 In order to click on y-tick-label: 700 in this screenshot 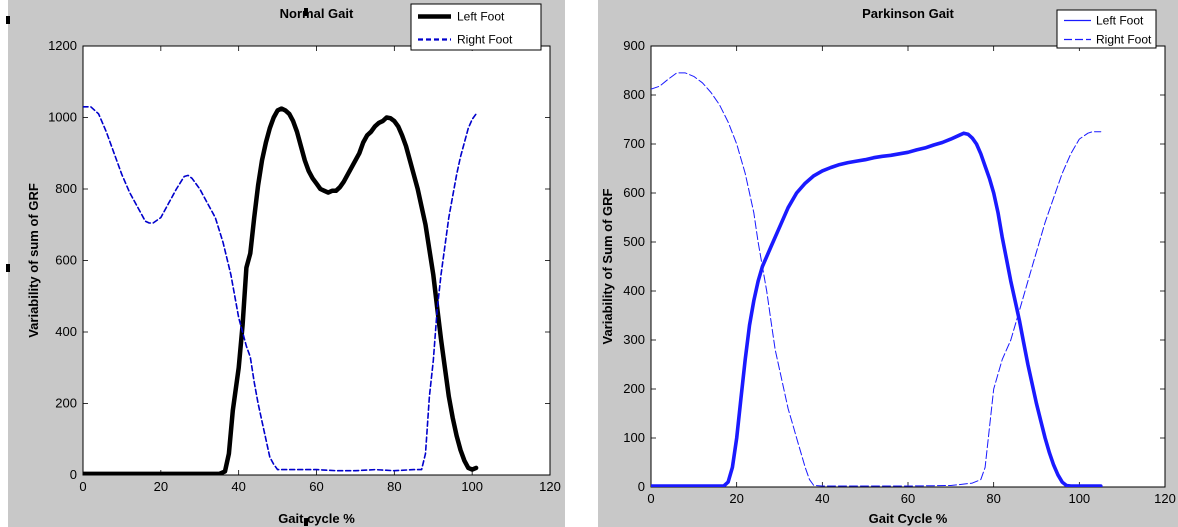, I will do `click(634, 143)`.